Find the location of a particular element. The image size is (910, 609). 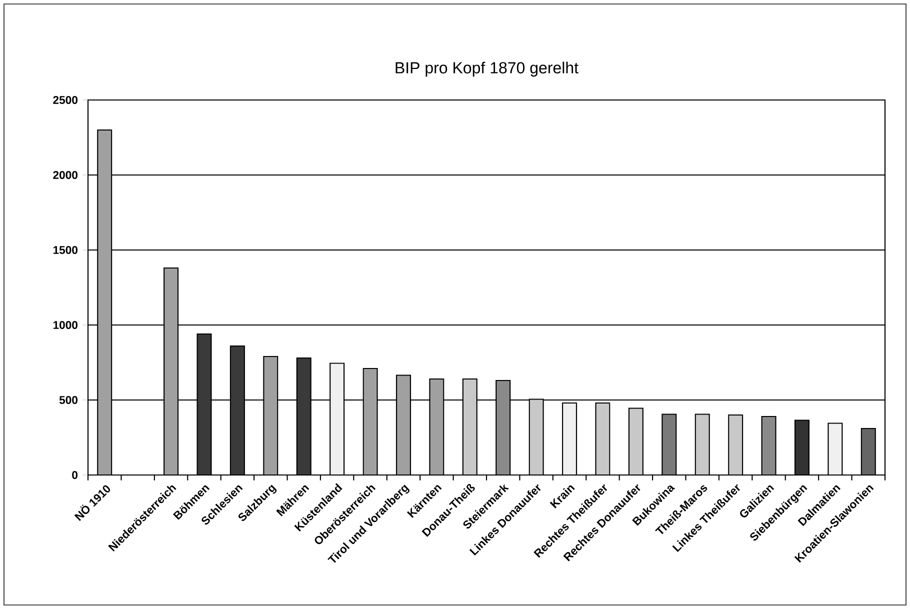

y-tick-label: 500 is located at coordinates (68, 400).